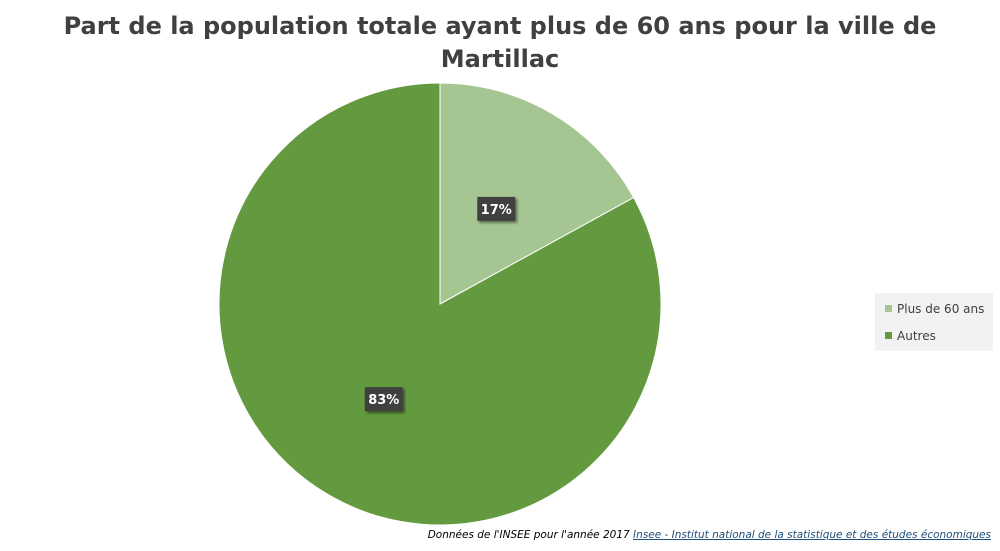  I want to click on legend-item-plus-de-60-ans: Plus de 60 ans, so click(934, 309).